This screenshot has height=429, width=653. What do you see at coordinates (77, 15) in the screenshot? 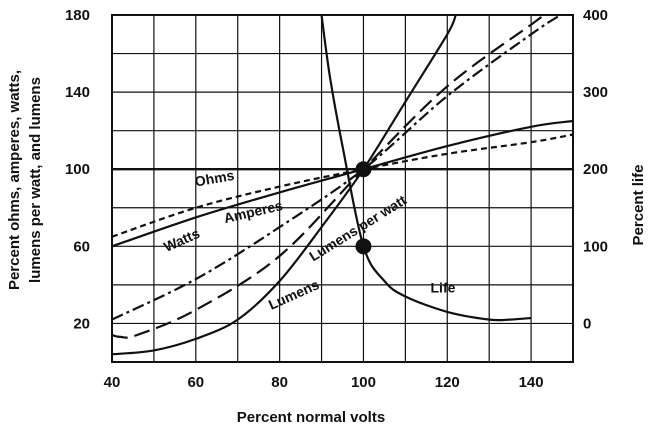
I see `y-left-tick-label: 180` at bounding box center [77, 15].